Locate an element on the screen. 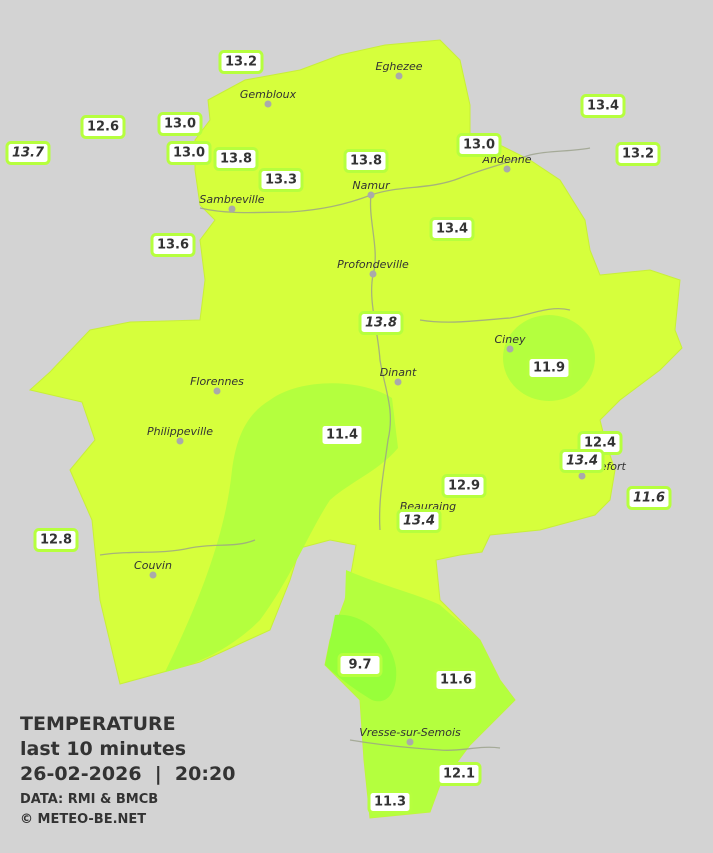 The width and height of the screenshot is (713, 853). station-reading: 12.6 is located at coordinates (103, 127).